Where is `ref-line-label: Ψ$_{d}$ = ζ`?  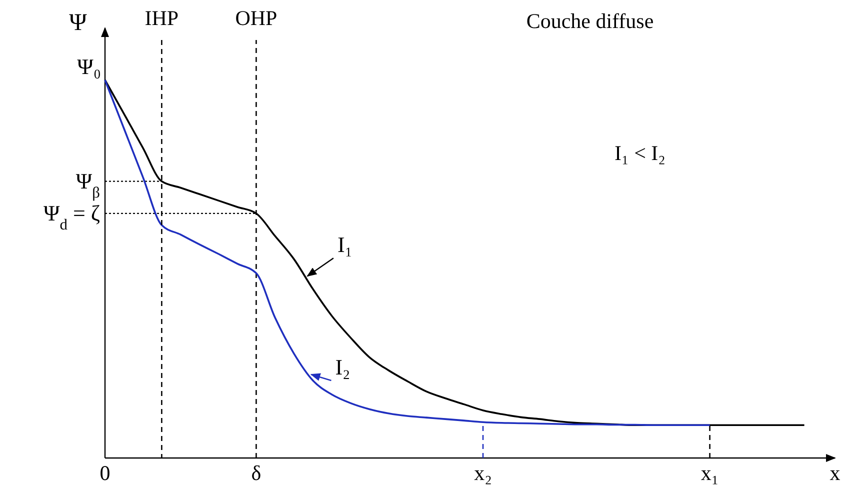
ref-line-label: Ψ$_{d}$ = ζ is located at coordinates (72, 216).